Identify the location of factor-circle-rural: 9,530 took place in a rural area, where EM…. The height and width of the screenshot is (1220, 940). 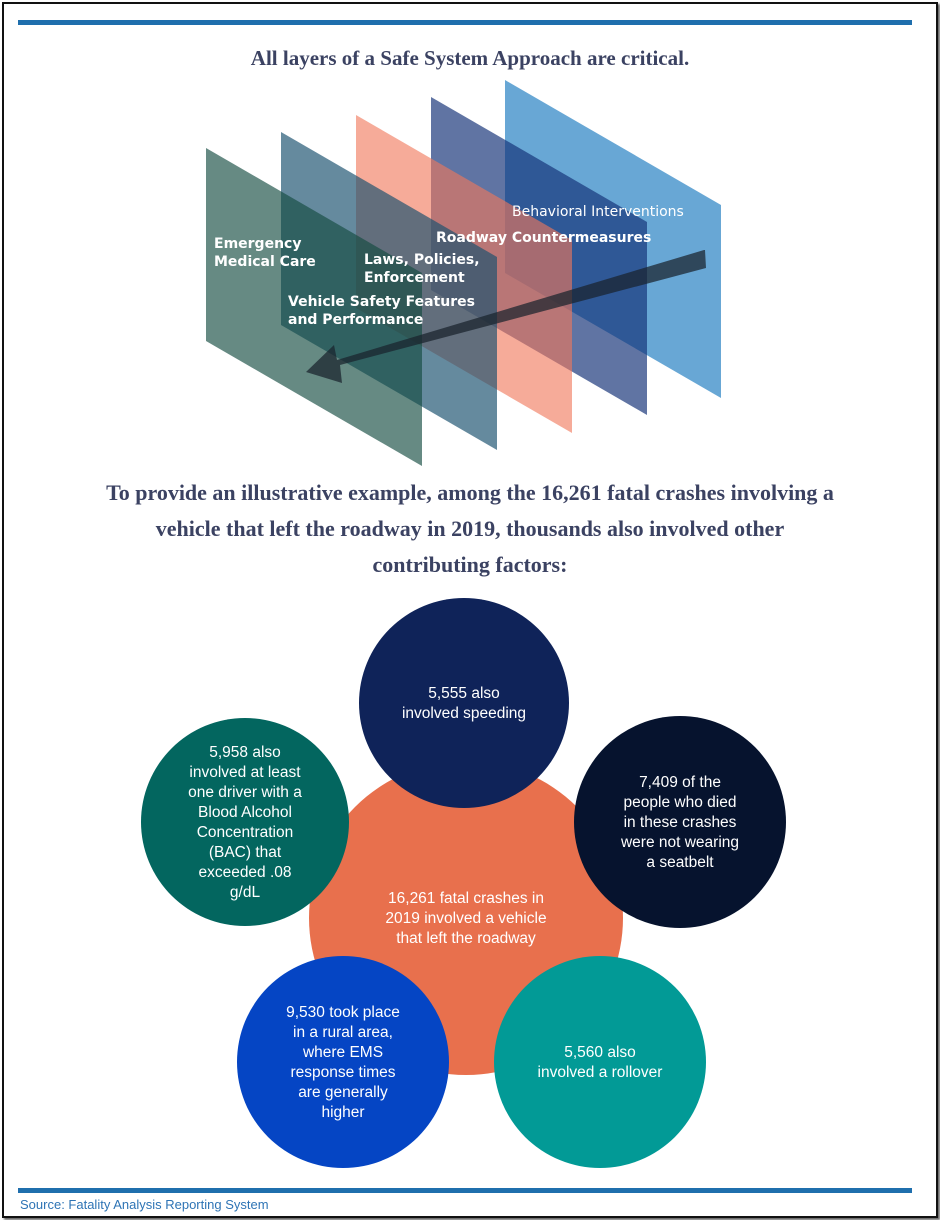
(343, 1062).